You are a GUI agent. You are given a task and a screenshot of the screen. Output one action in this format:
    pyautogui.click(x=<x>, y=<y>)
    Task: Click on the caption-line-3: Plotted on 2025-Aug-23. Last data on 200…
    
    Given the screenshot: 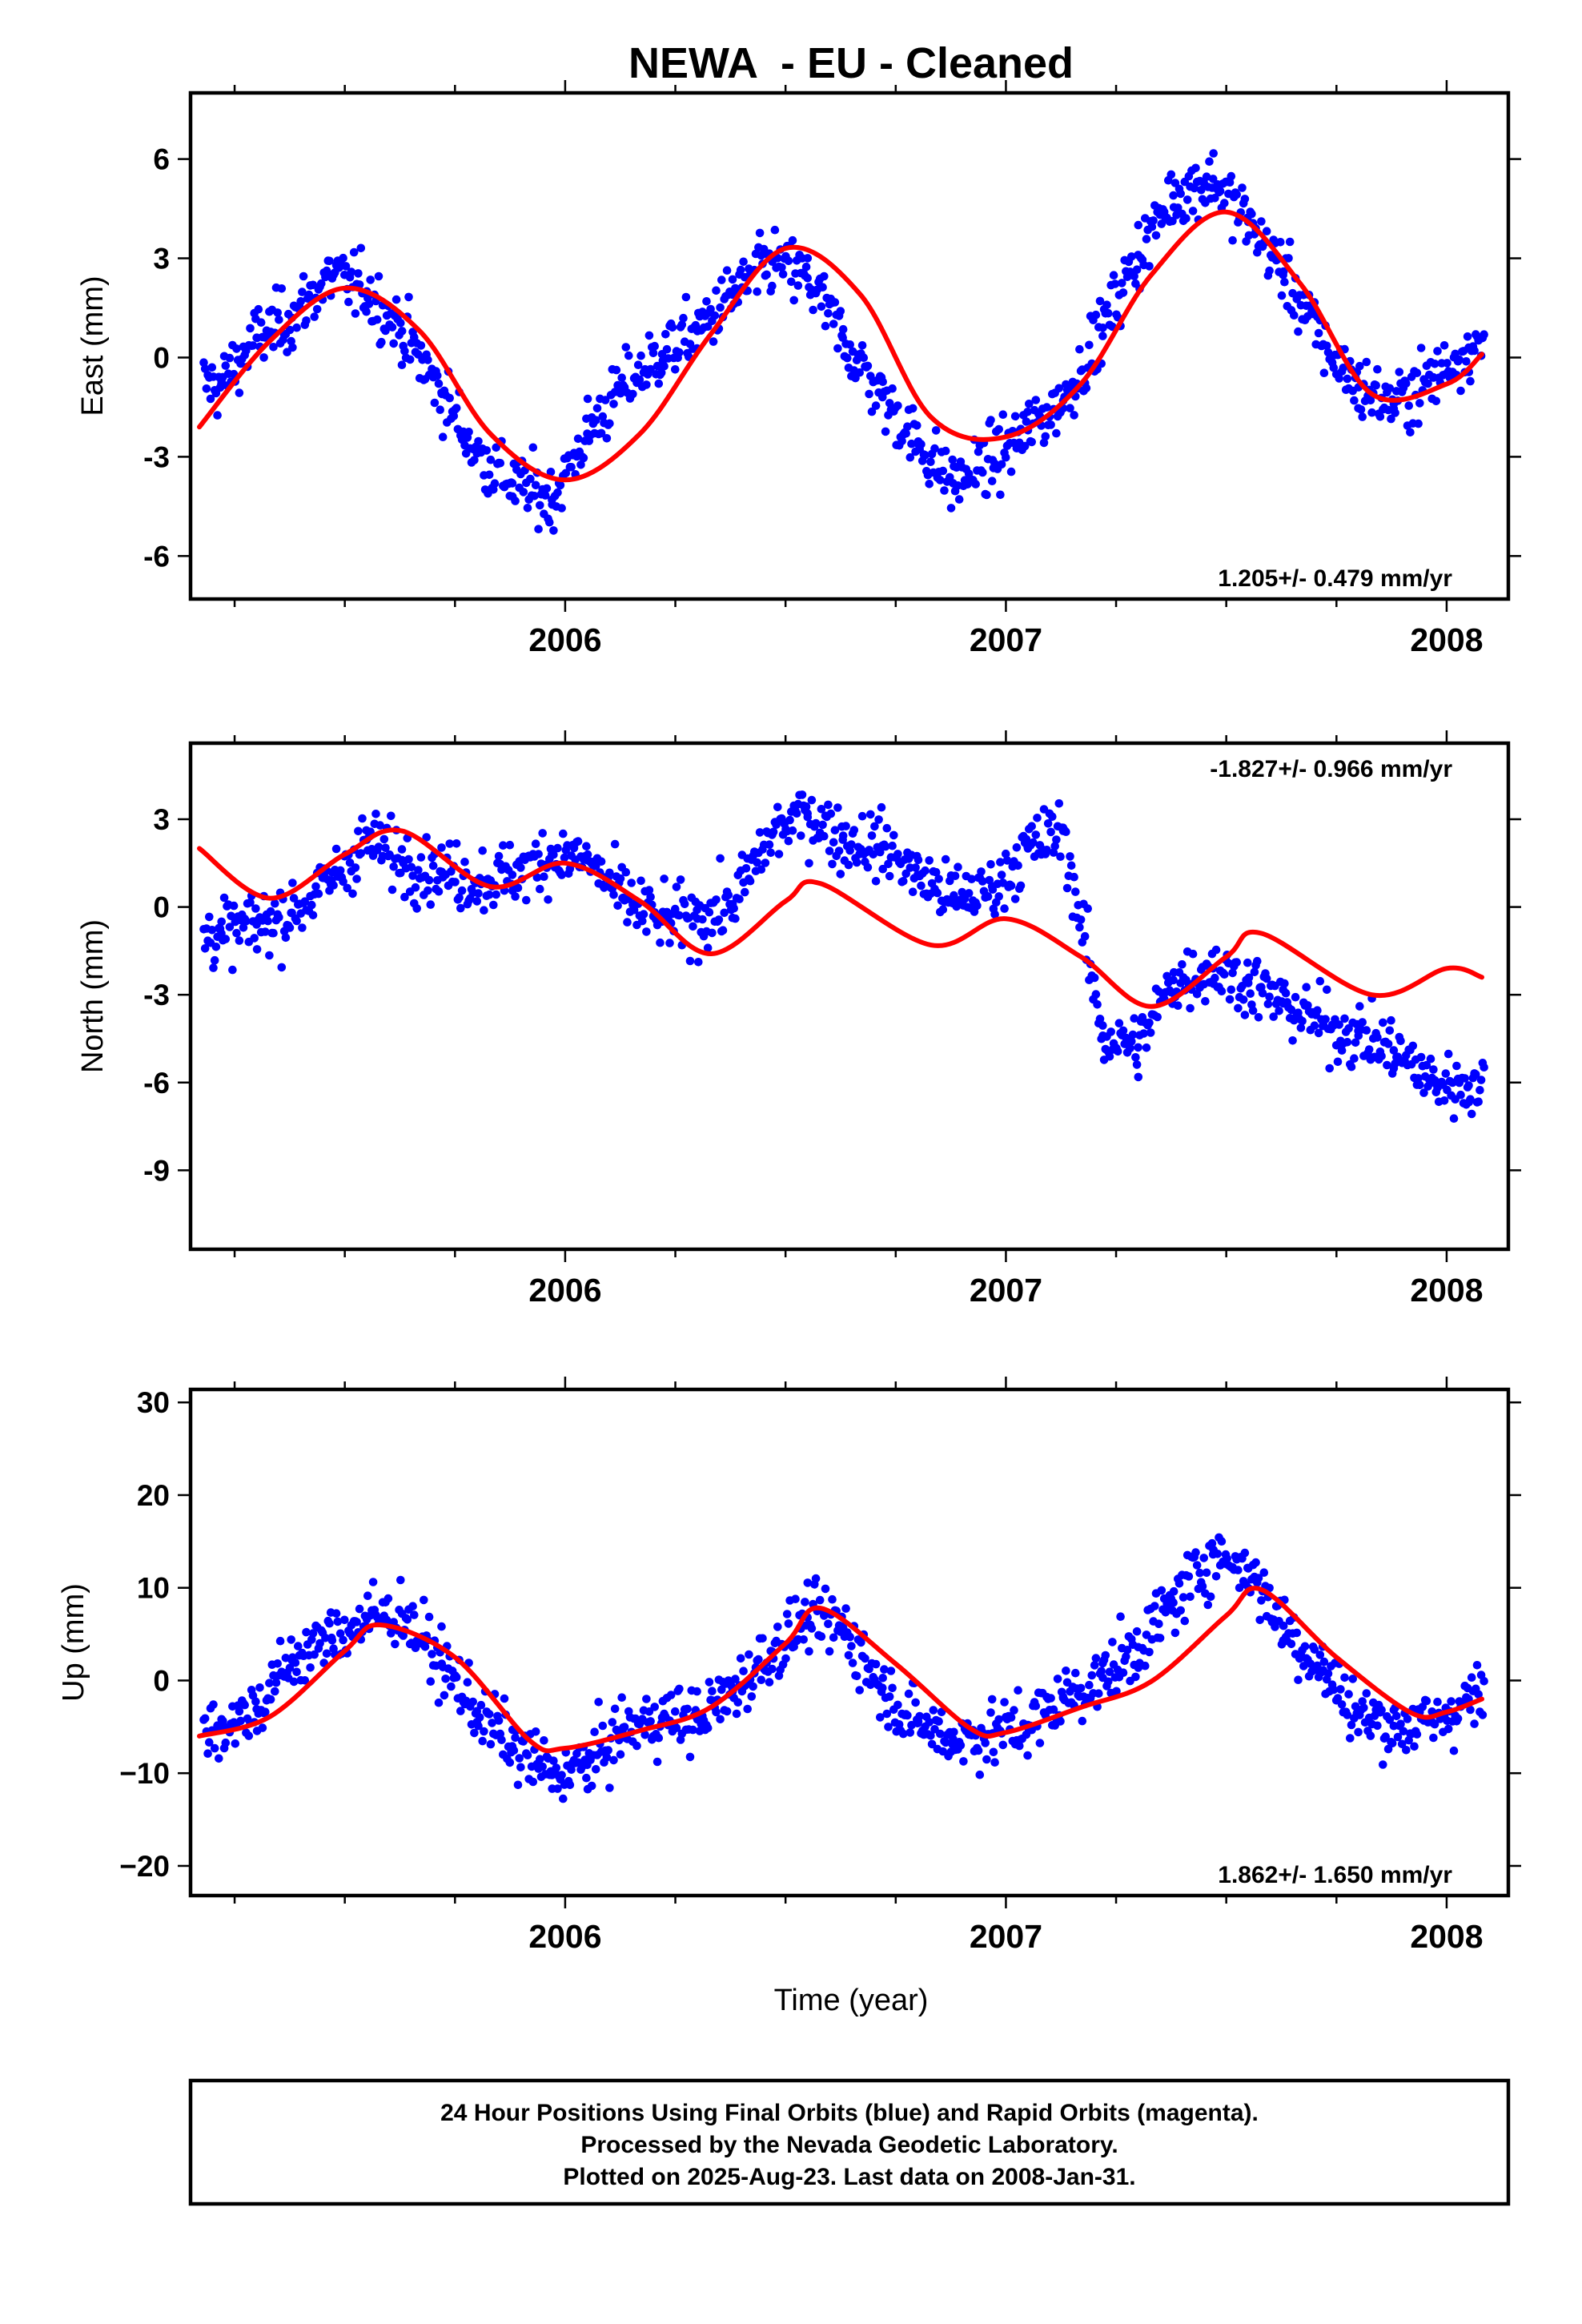 What is the action you would take?
    pyautogui.click(x=849, y=2177)
    